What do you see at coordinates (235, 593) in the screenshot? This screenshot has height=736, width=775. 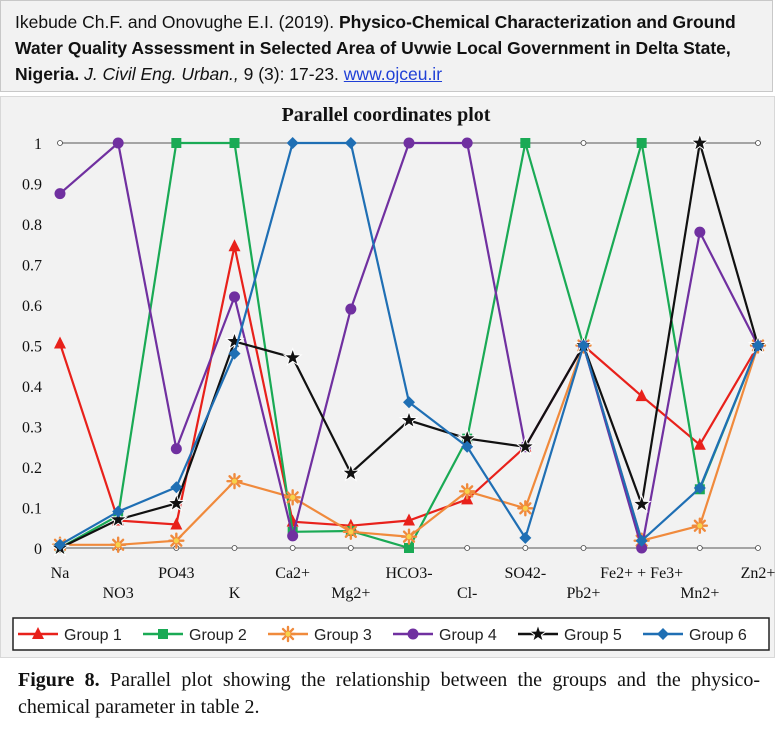 I see `x-category-label: K` at bounding box center [235, 593].